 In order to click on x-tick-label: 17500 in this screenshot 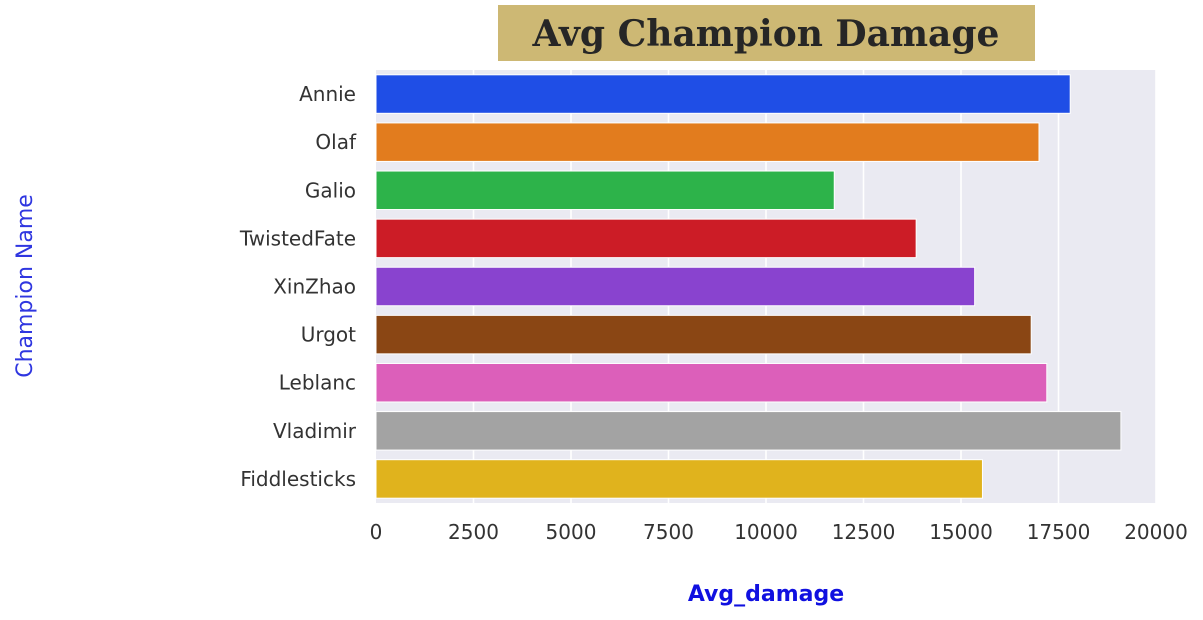, I will do `click(1059, 532)`.